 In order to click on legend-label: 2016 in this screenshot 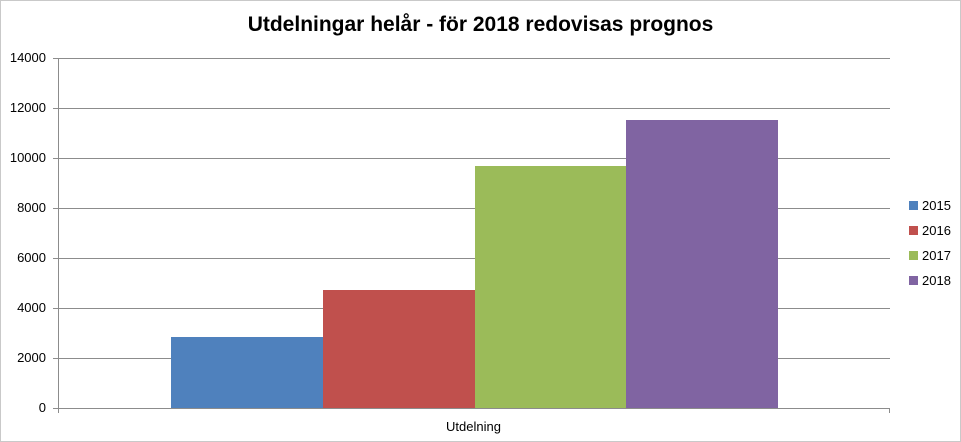, I will do `click(936, 230)`.